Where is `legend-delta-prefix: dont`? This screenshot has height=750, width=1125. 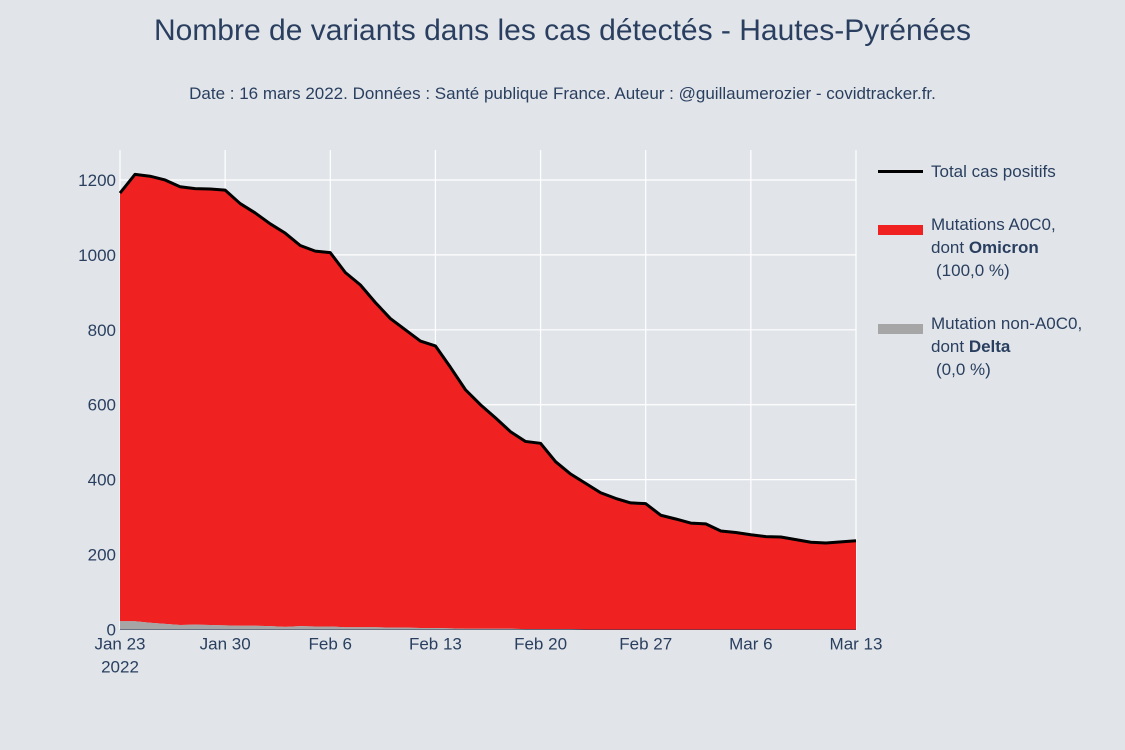
legend-delta-prefix: dont is located at coordinates (950, 346).